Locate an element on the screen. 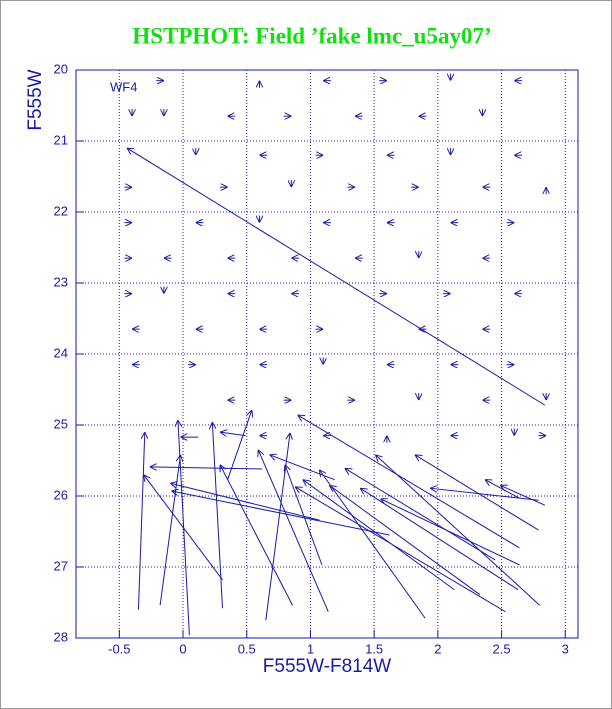 The image size is (612, 709). x-tick-label: 3 is located at coordinates (565, 648).